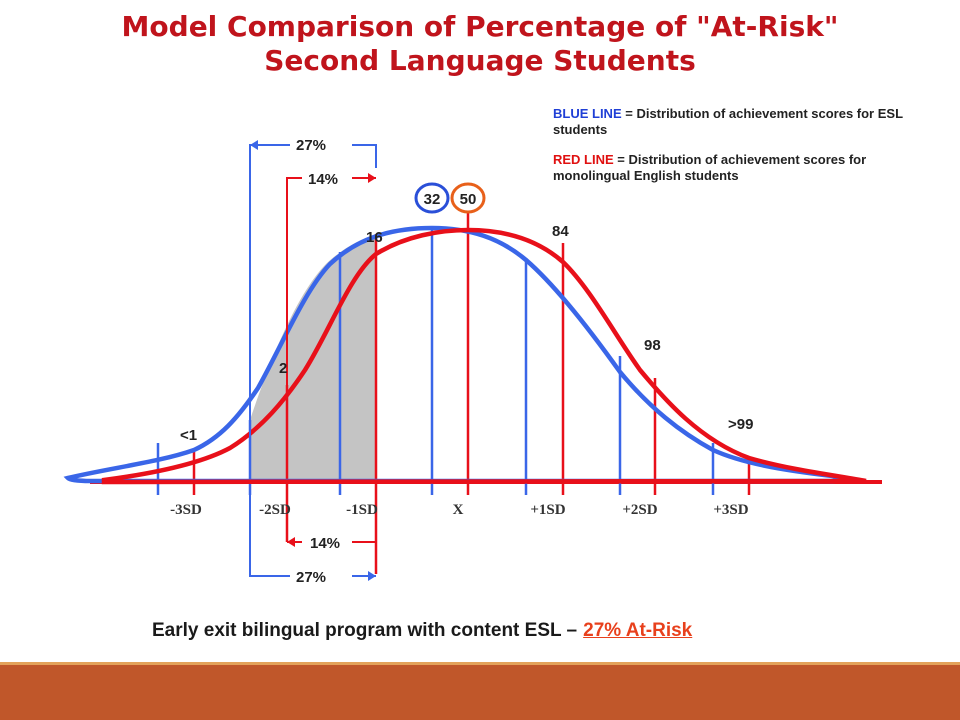  What do you see at coordinates (311, 145) in the screenshot?
I see `label-outer-top: 27%` at bounding box center [311, 145].